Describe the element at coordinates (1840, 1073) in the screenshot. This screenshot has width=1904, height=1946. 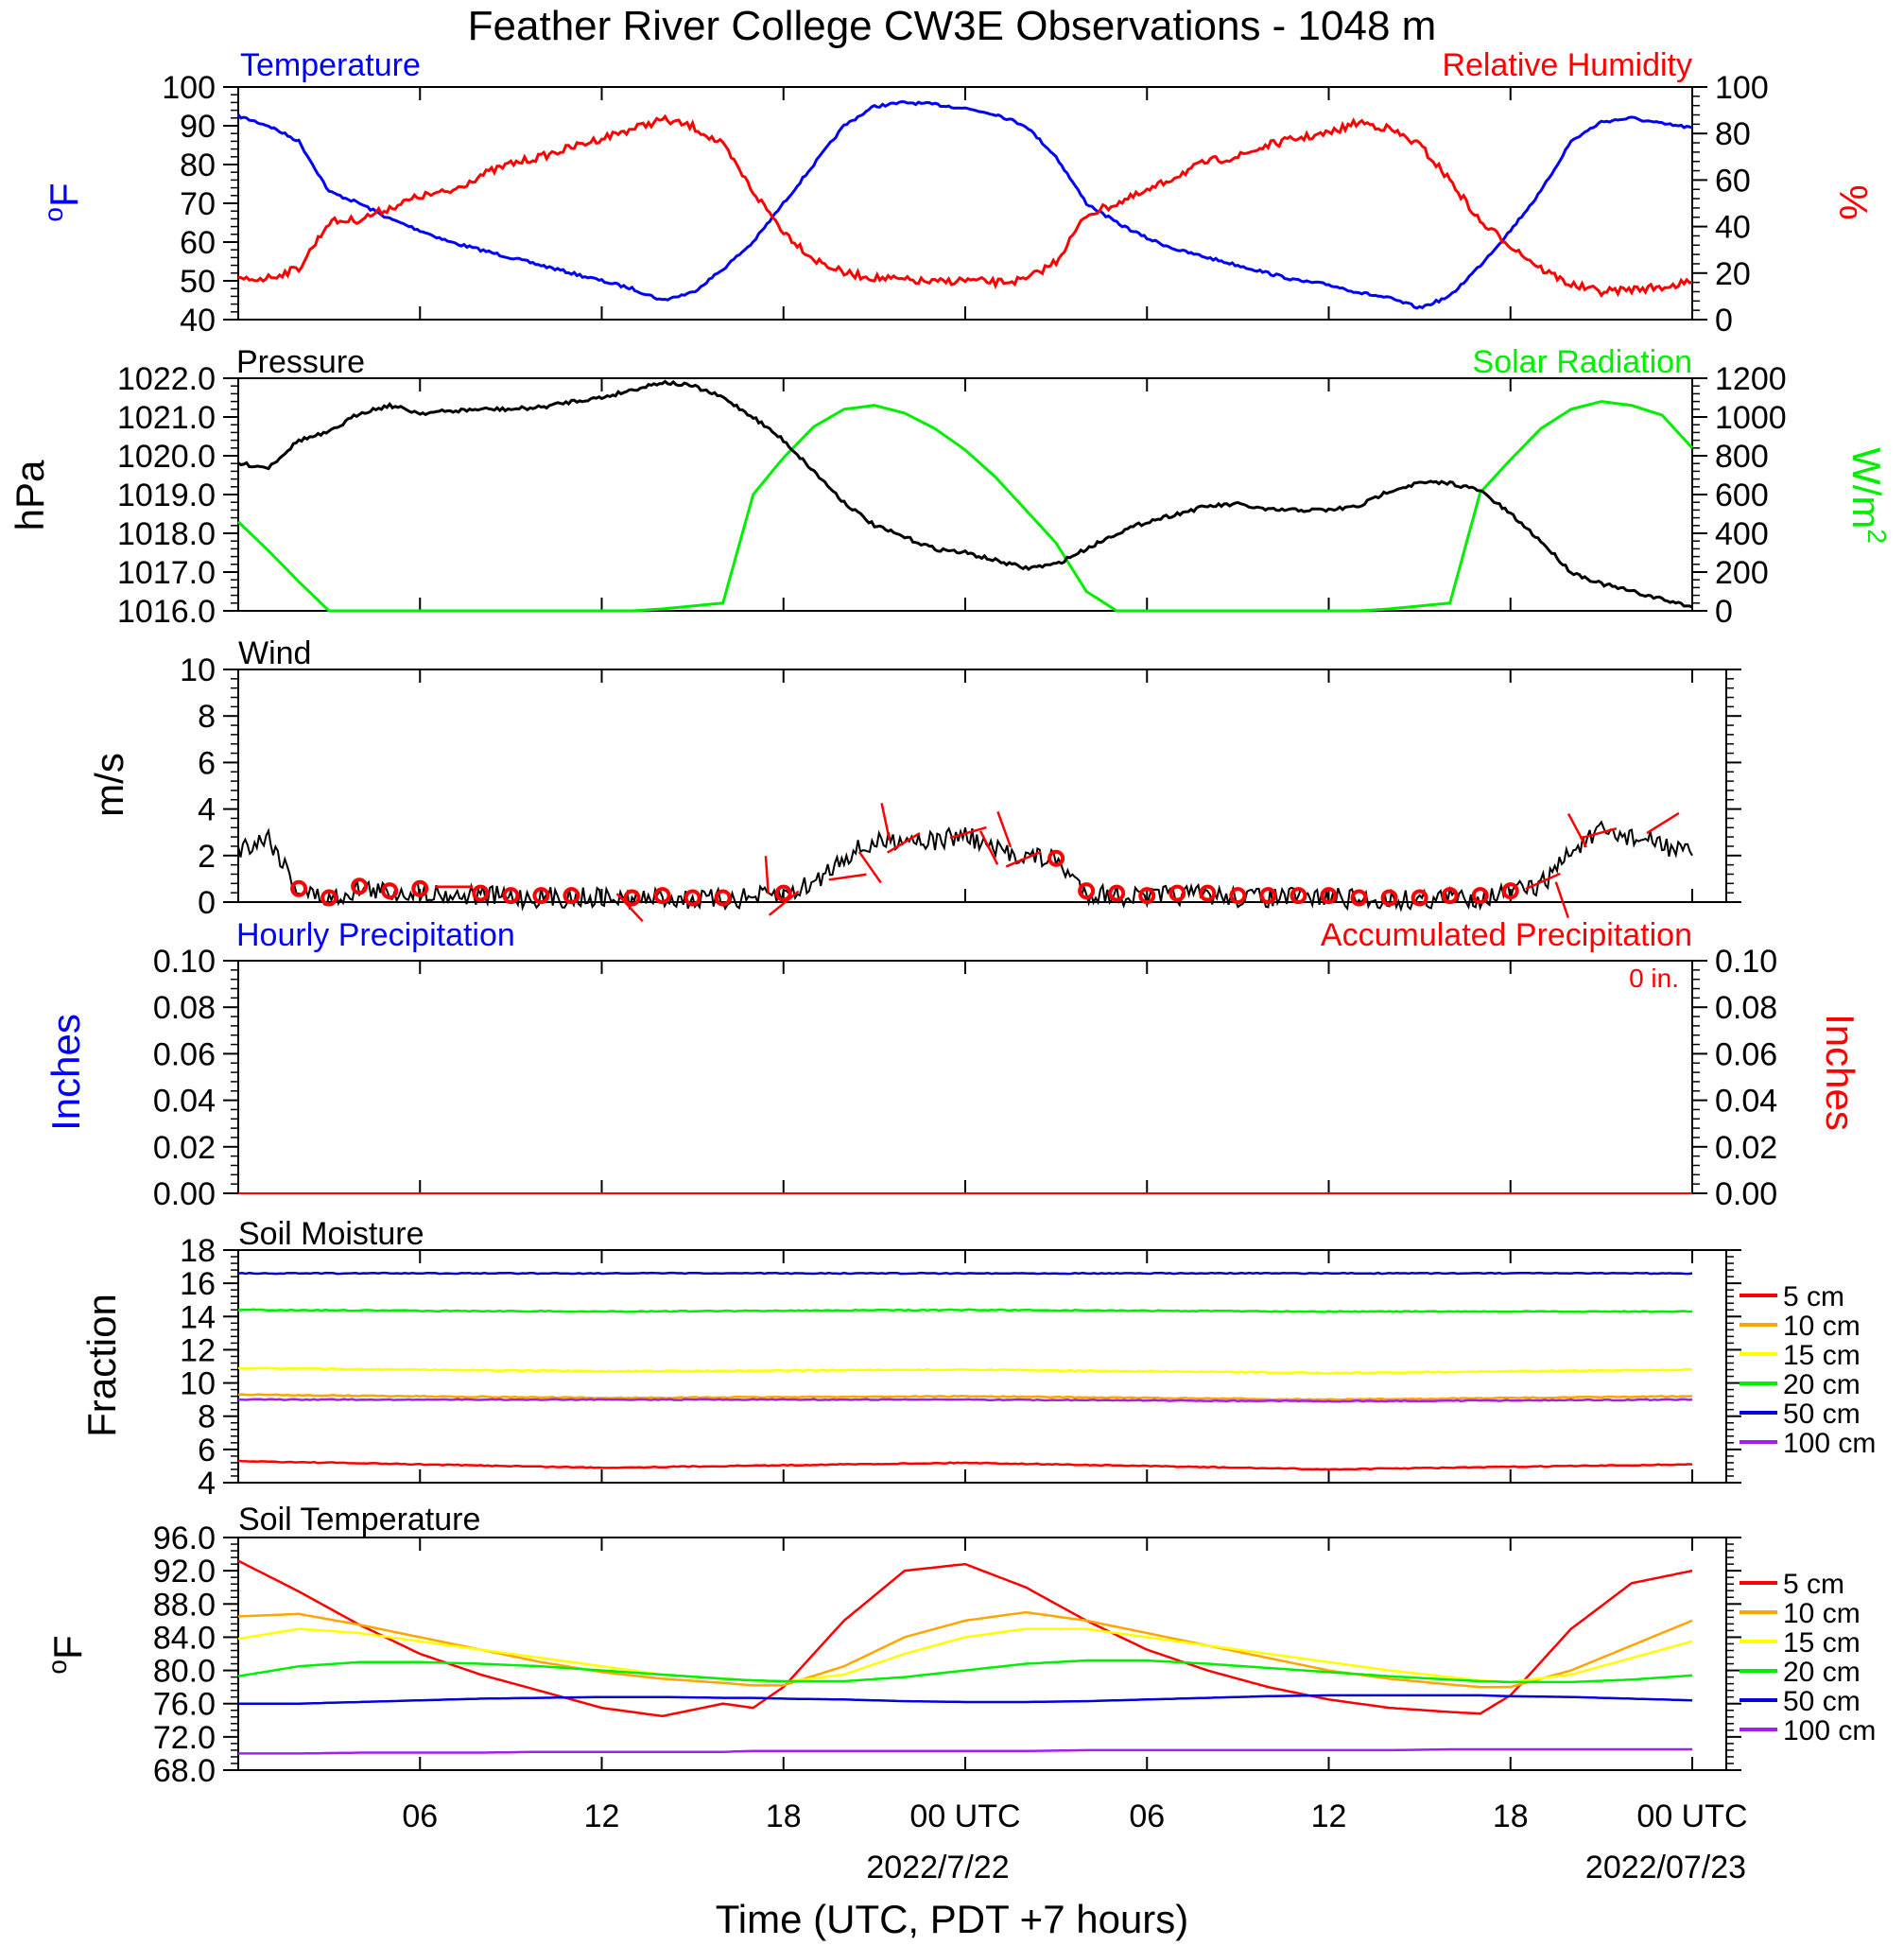
I see `accum-precip-ylabel: Inches` at that location.